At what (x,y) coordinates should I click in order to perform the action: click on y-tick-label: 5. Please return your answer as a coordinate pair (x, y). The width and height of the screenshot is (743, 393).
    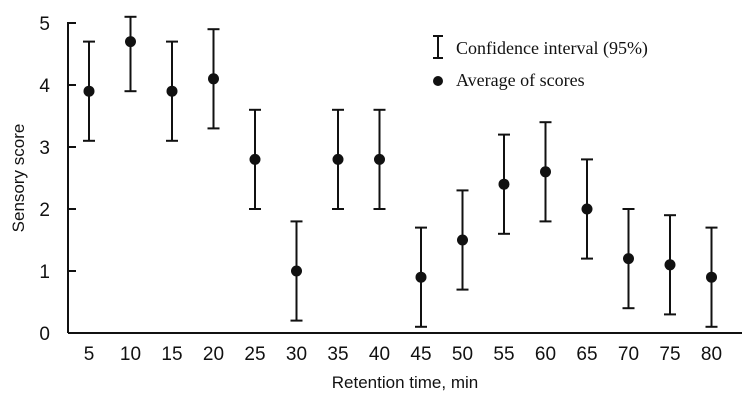
    Looking at the image, I should click on (44, 24).